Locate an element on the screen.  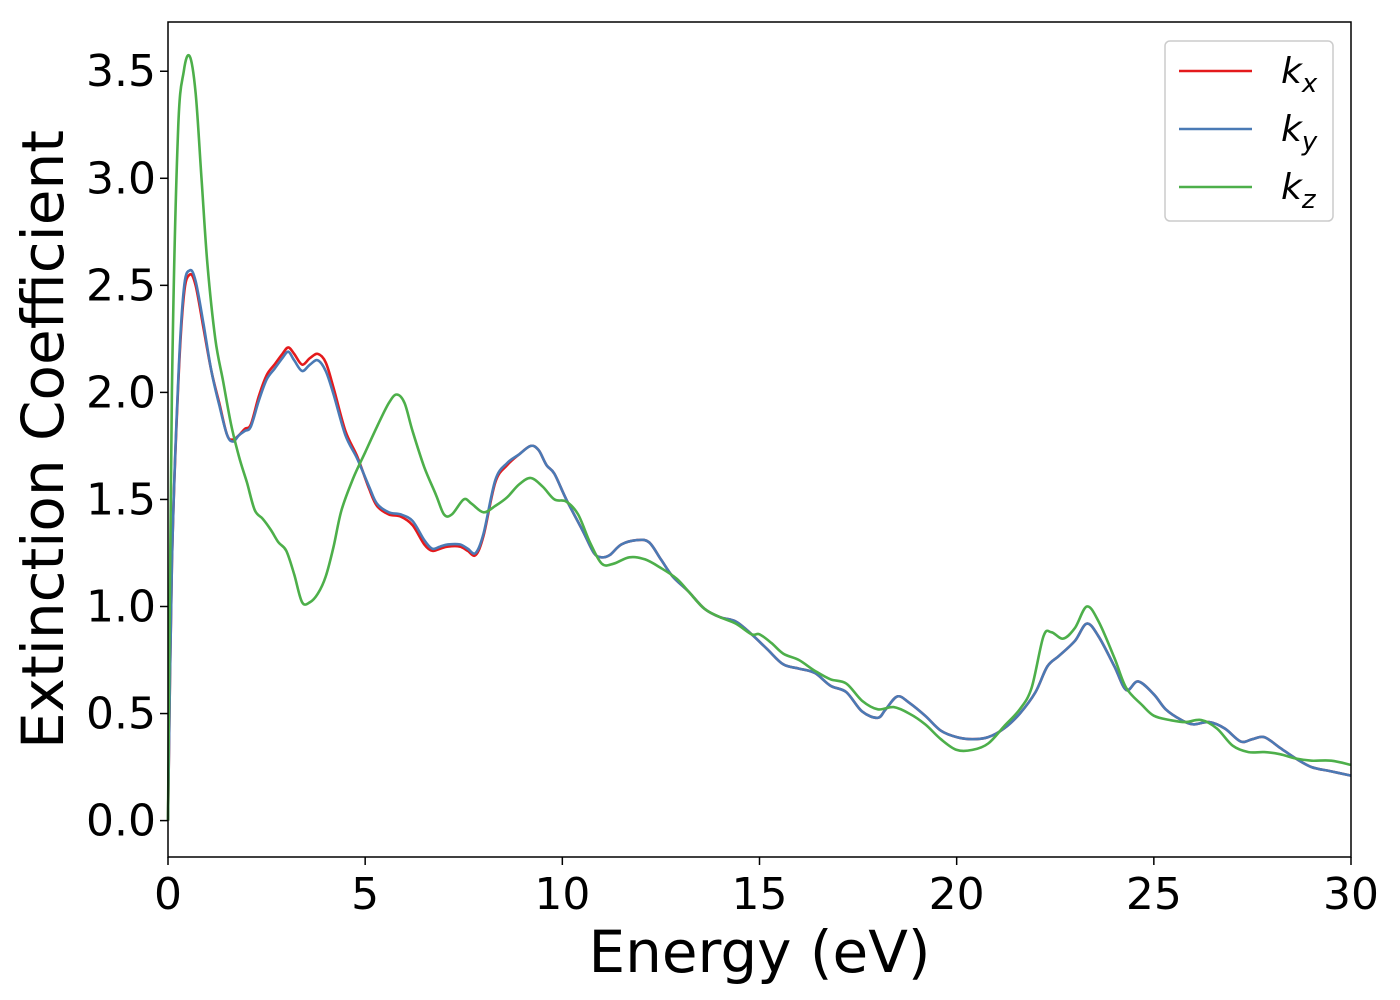
y-tick-label: 2.5 is located at coordinates (121, 285).